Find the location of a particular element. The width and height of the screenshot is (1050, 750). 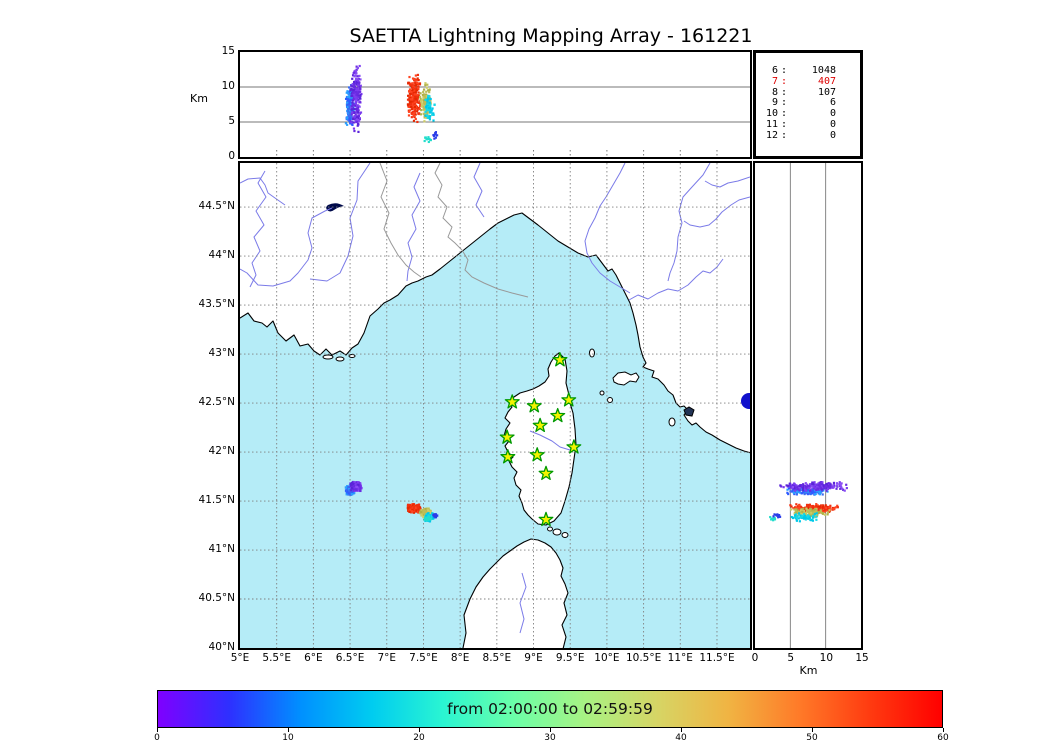

station-count-row: 8:107 is located at coordinates (808, 92).